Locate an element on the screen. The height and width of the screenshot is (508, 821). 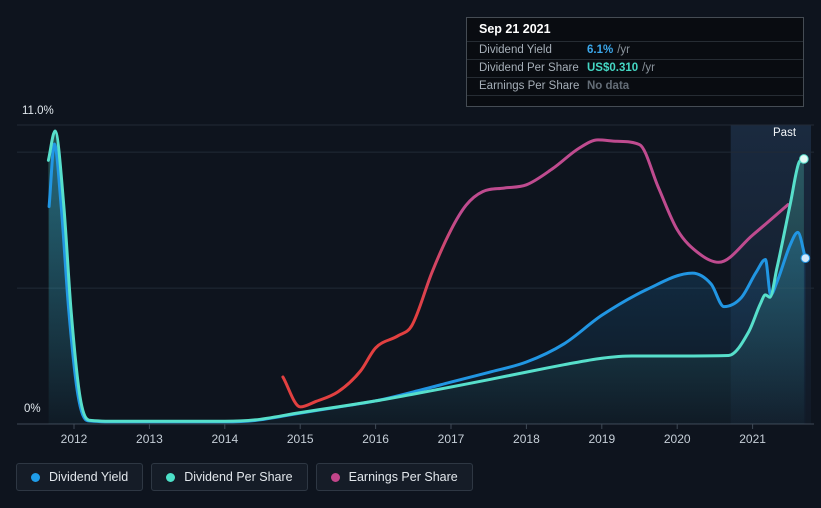
tooltip-row-earnings-per-share: Earnings Per Share No data is located at coordinates (635, 87).